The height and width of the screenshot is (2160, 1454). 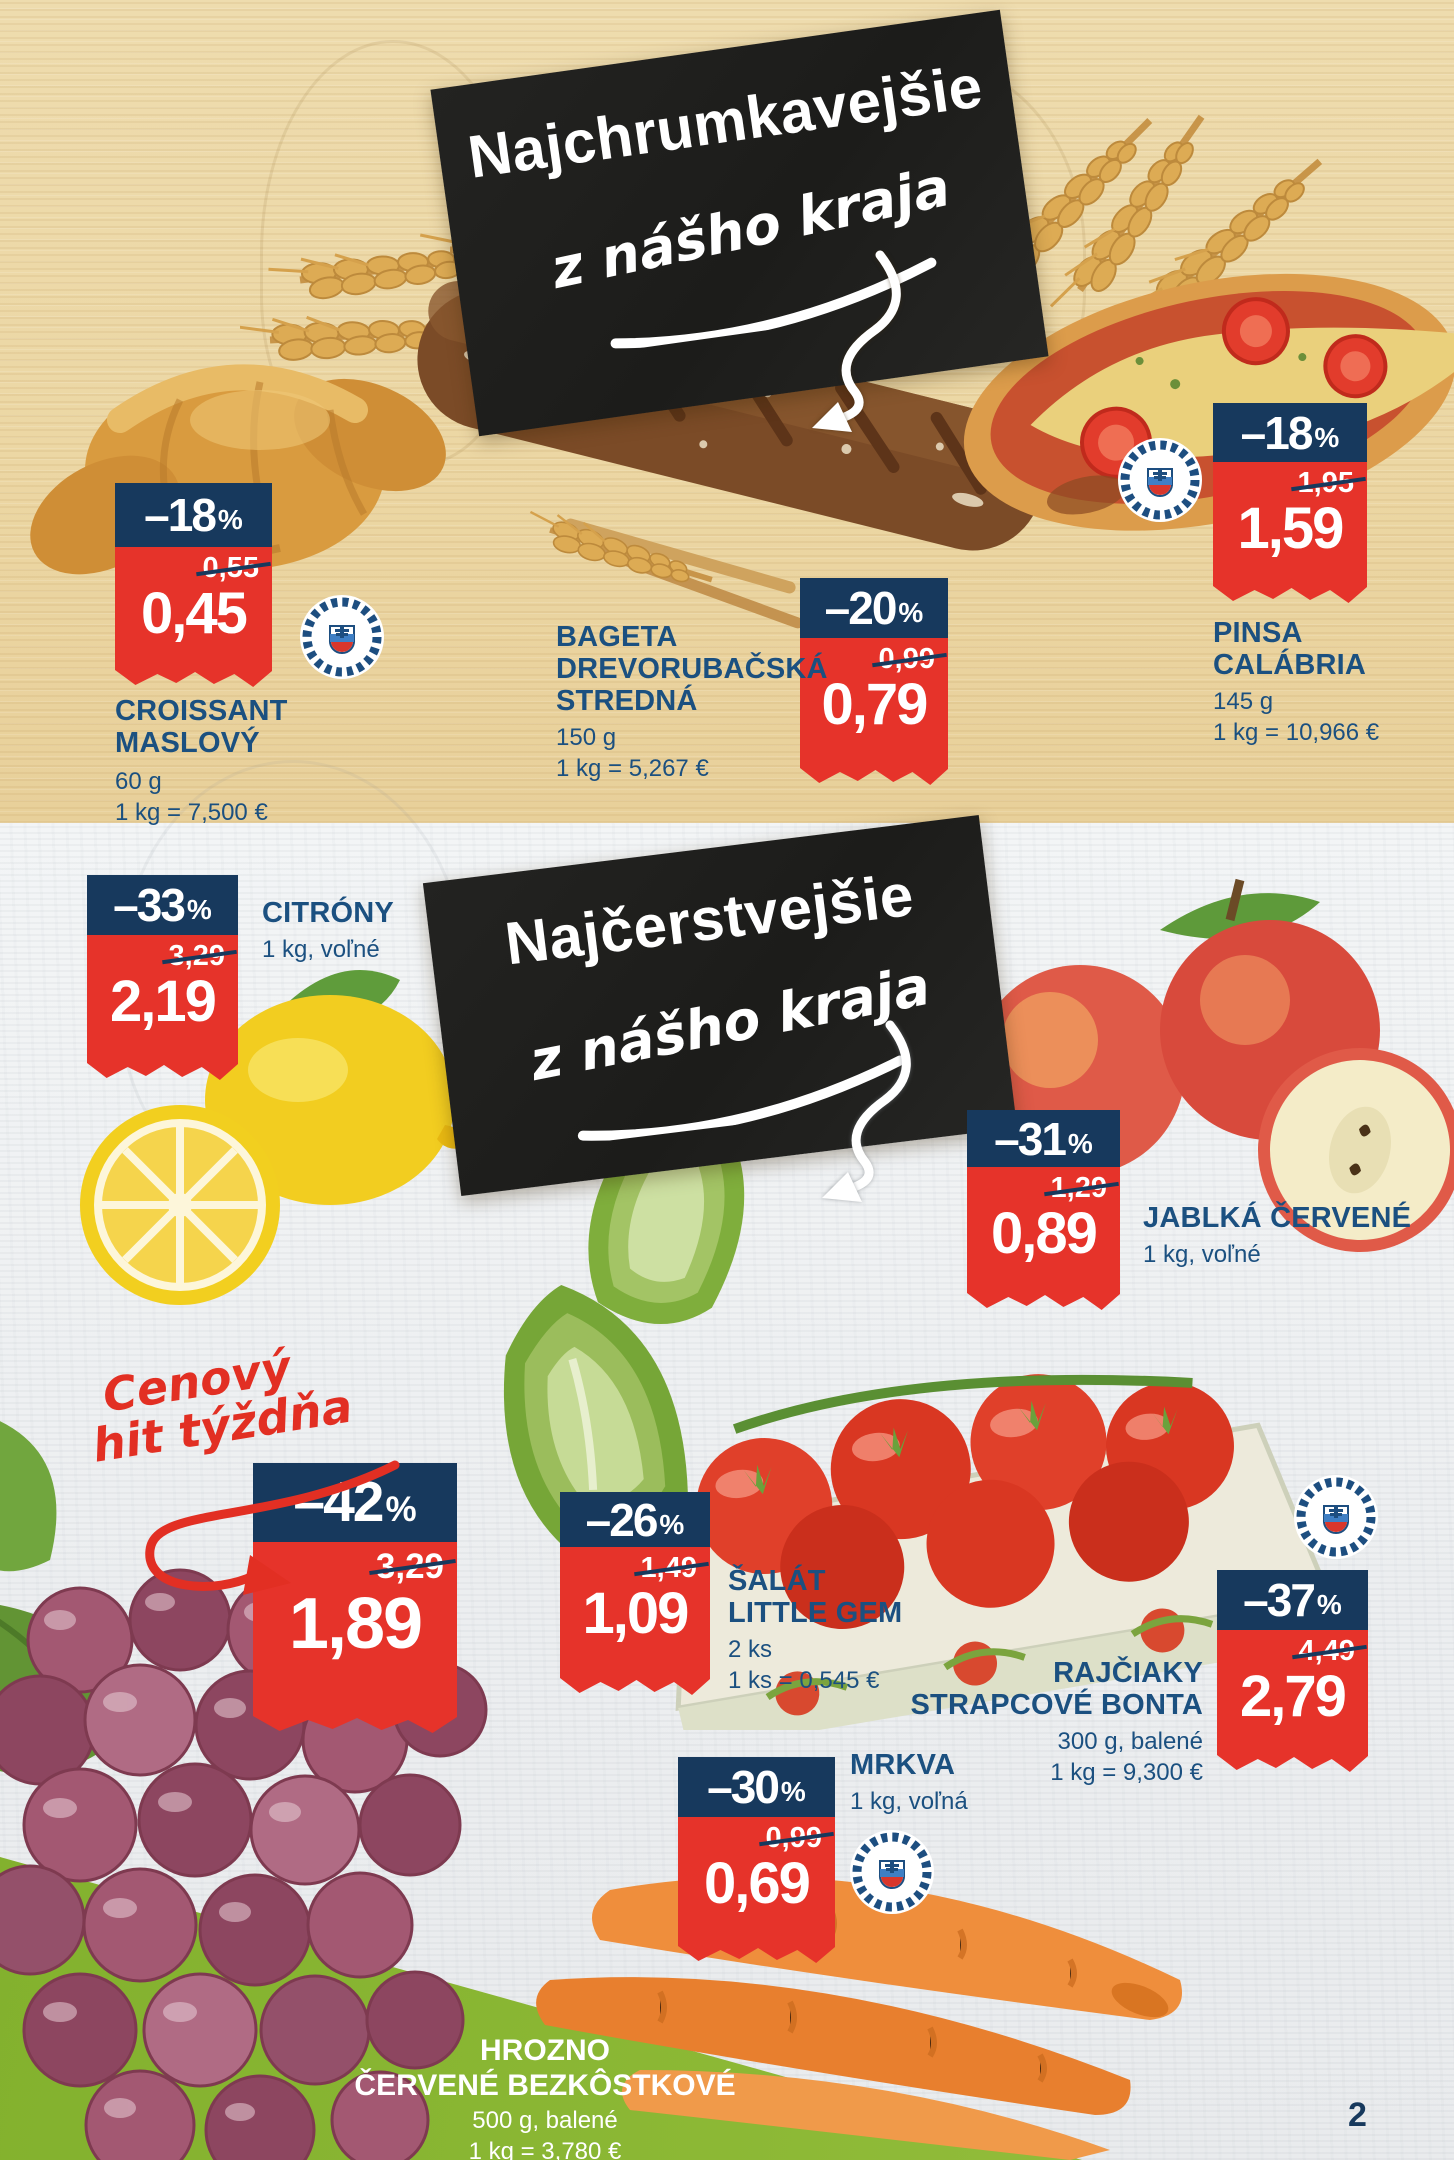 I want to click on discount-badge-rajciaky: –37% 4,49 2,79, so click(x=1292, y=1671).